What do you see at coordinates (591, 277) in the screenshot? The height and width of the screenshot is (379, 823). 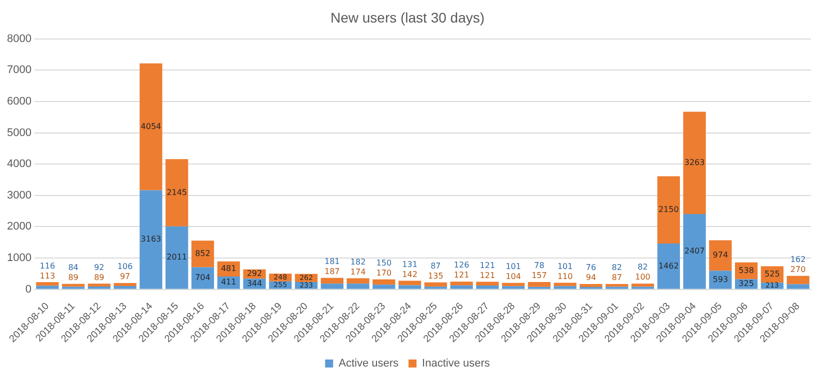 I see `data-label: 94` at bounding box center [591, 277].